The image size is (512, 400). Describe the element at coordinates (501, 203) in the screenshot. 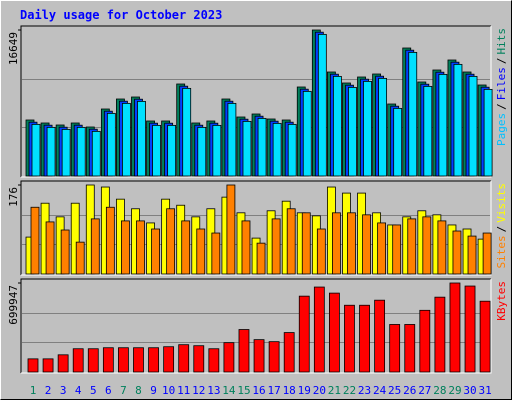

I see `legend-entry: Visits` at that location.